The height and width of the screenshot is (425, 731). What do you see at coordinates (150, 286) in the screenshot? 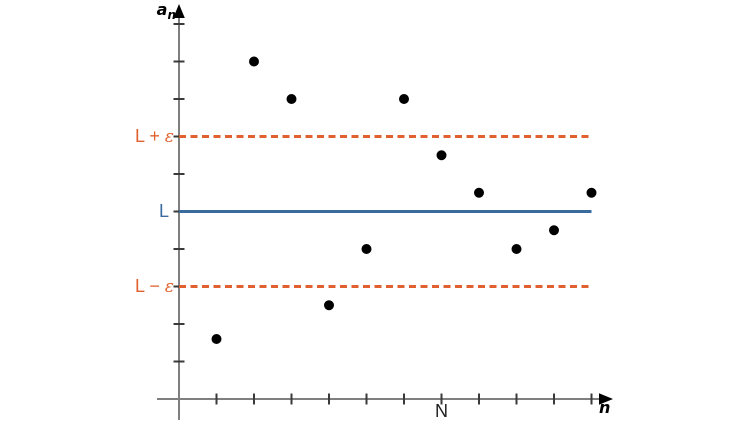
I see `L-minus-epsilon-label-text: L −` at bounding box center [150, 286].